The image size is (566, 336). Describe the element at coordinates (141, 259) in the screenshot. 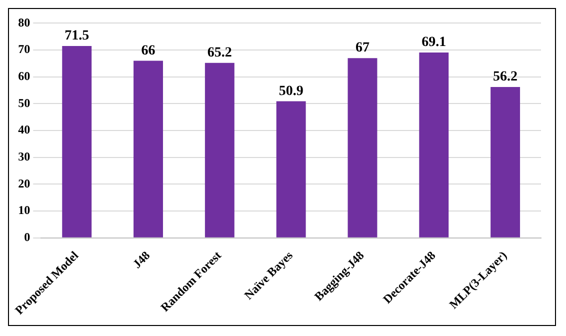

I see `x-tick-label: J48` at that location.